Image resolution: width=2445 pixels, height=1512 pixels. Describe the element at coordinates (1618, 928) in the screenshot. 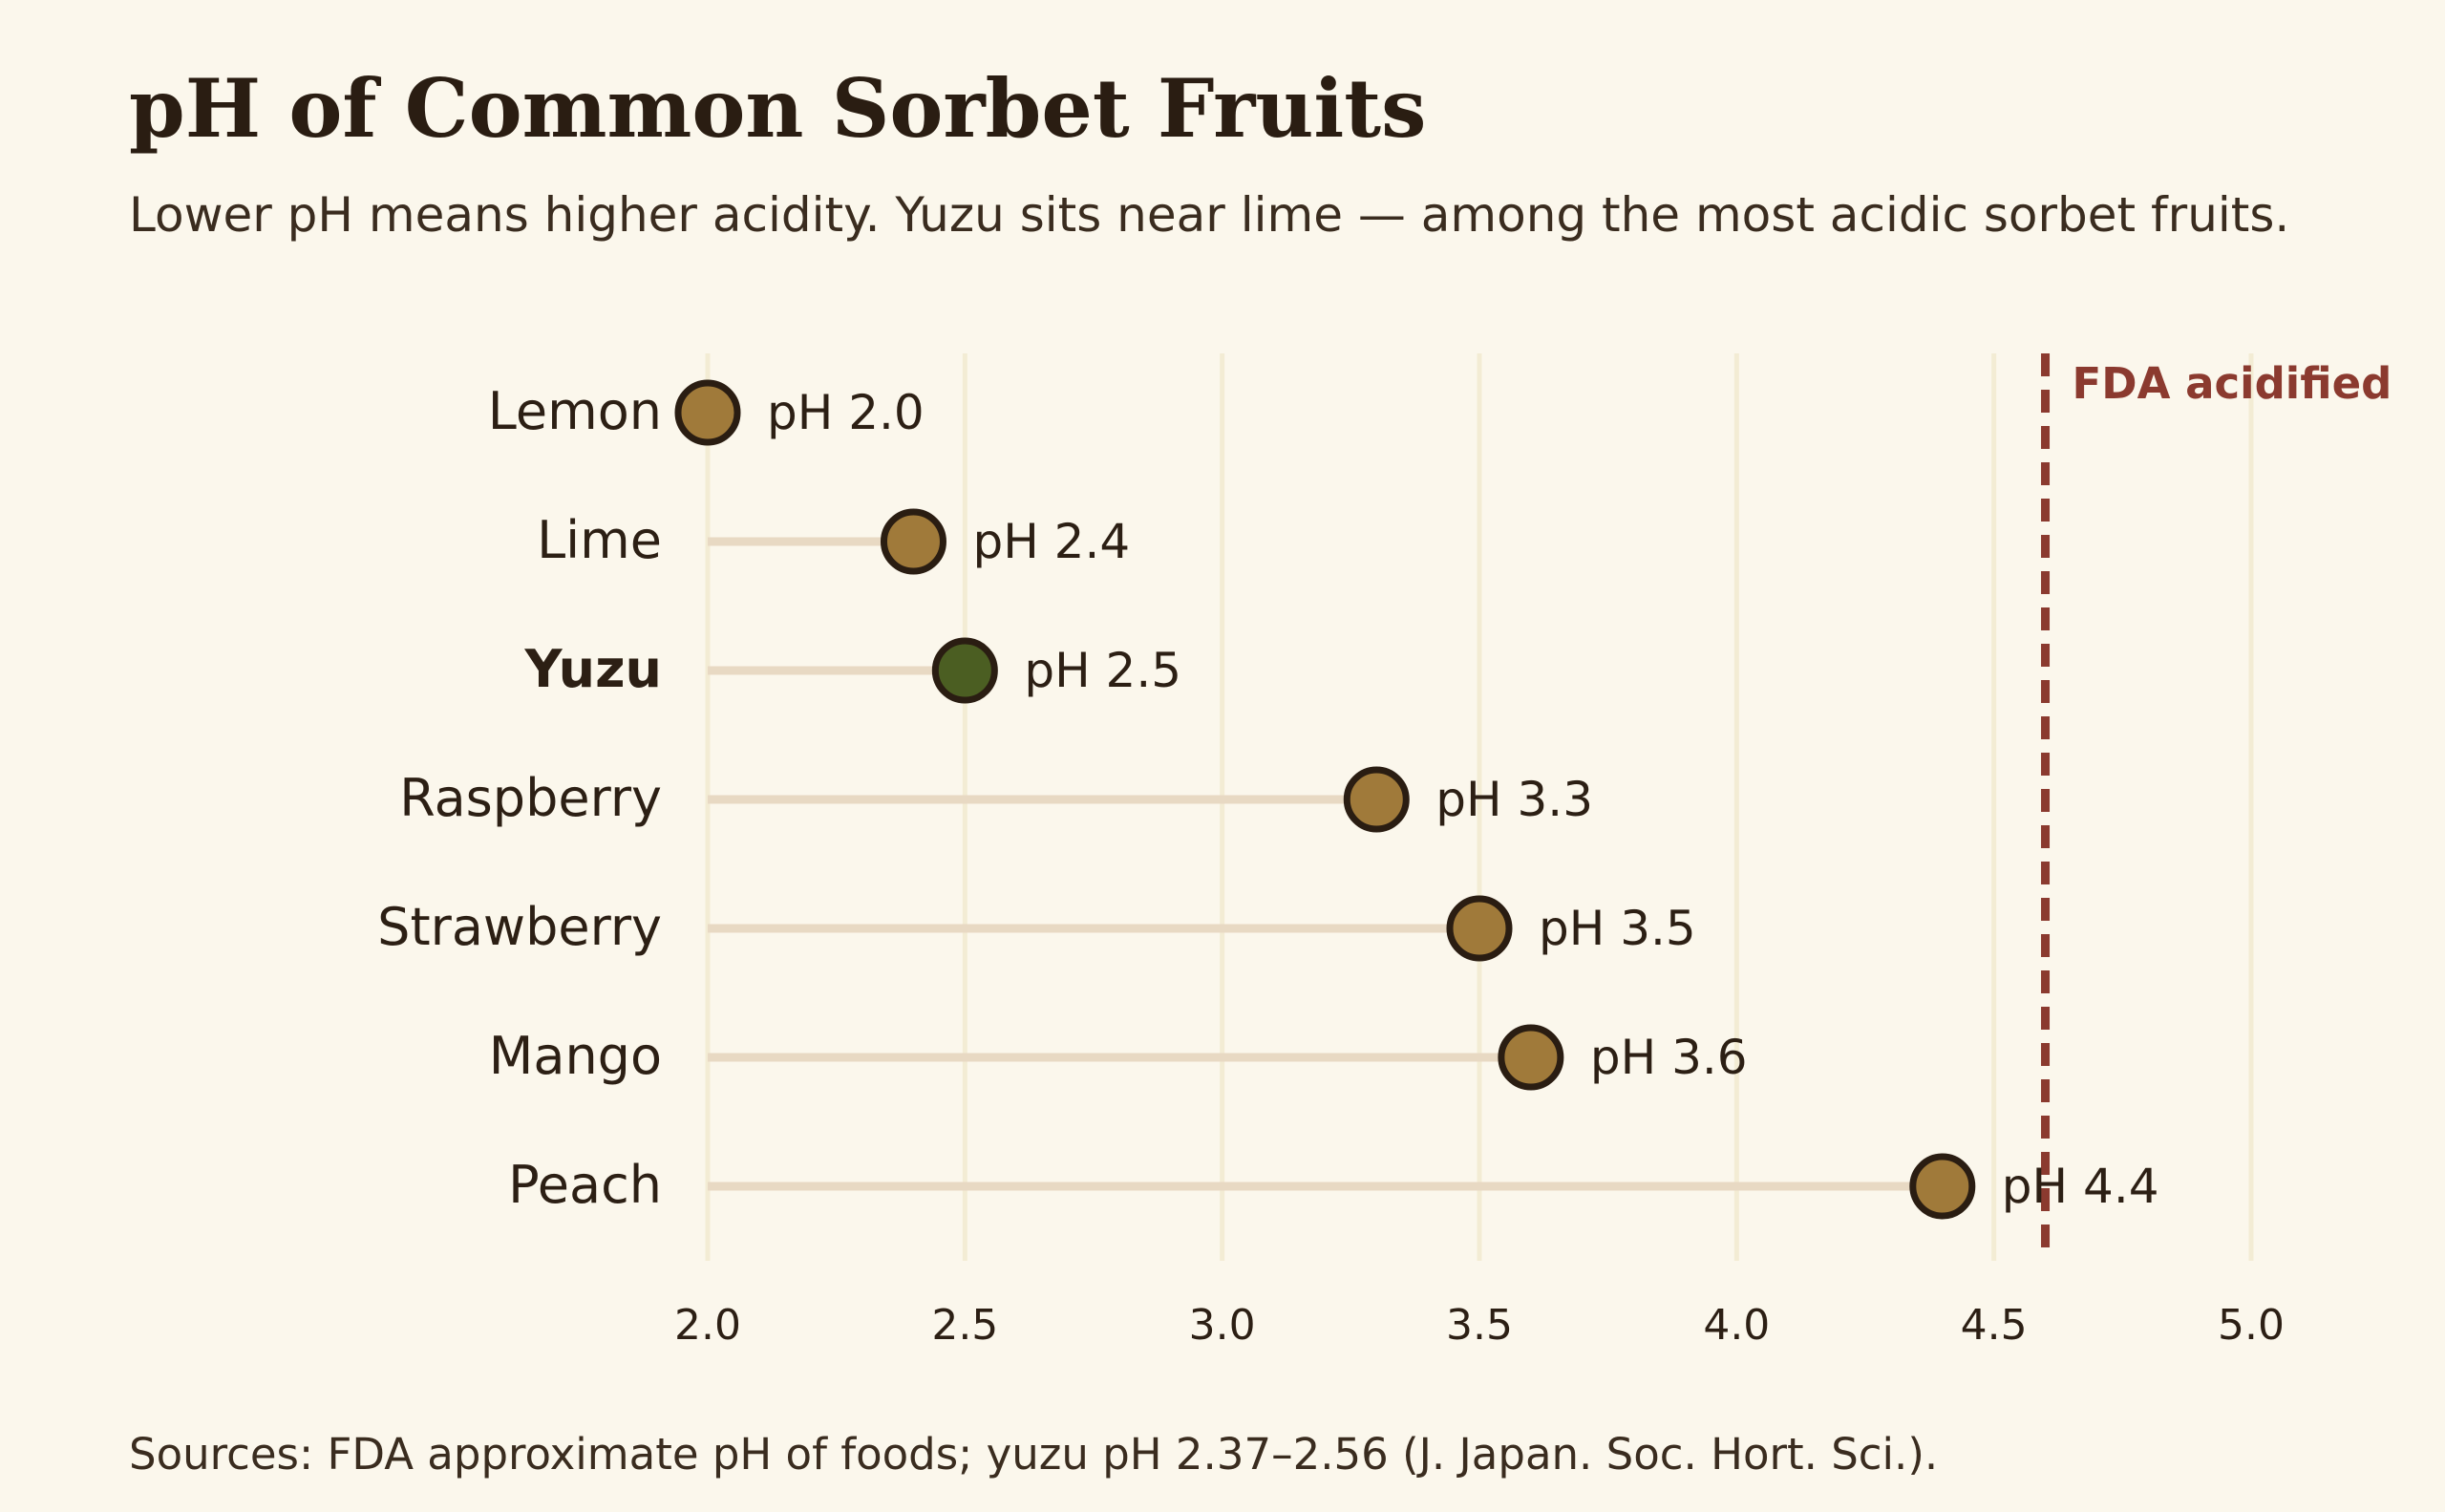

I see `value-label: pH 3.5` at that location.